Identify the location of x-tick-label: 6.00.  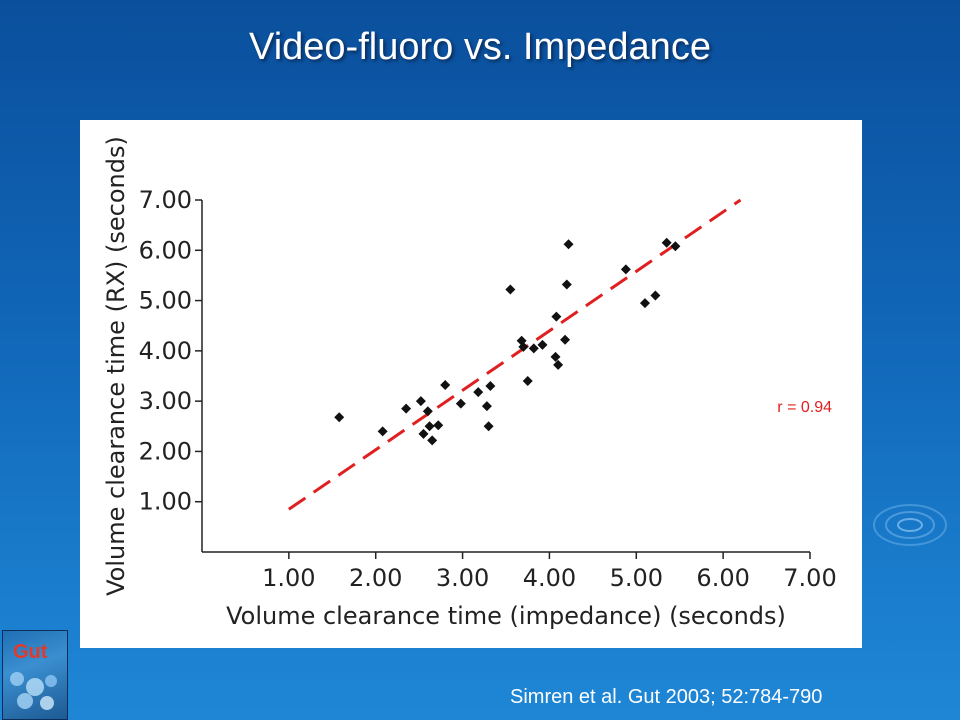
(722, 578).